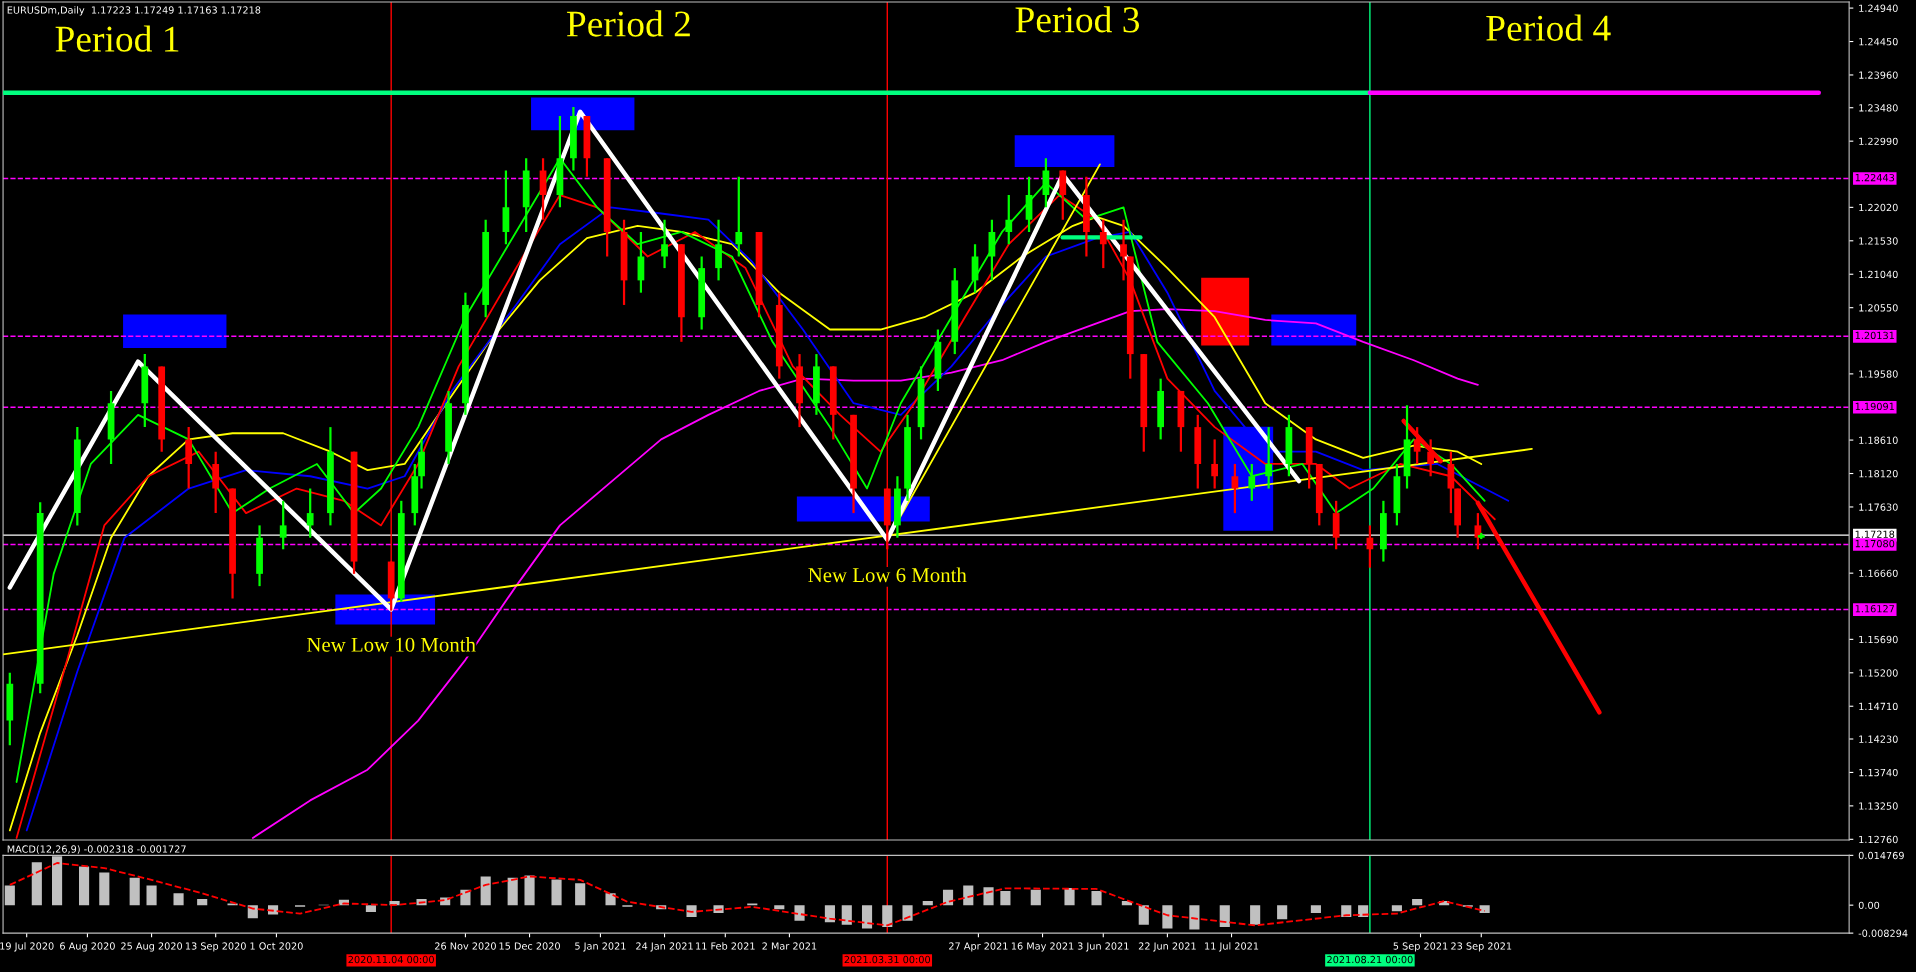  Describe the element at coordinates (152, 947) in the screenshot. I see `x-tick-label: 25 Aug 2020` at that location.